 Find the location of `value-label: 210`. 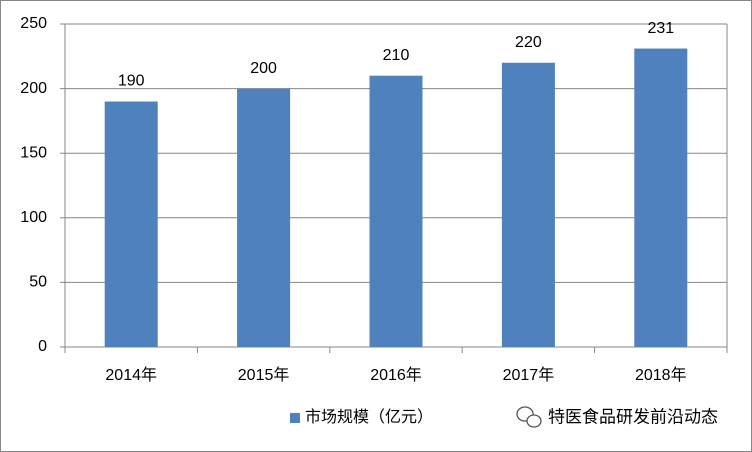

value-label: 210 is located at coordinates (396, 55).